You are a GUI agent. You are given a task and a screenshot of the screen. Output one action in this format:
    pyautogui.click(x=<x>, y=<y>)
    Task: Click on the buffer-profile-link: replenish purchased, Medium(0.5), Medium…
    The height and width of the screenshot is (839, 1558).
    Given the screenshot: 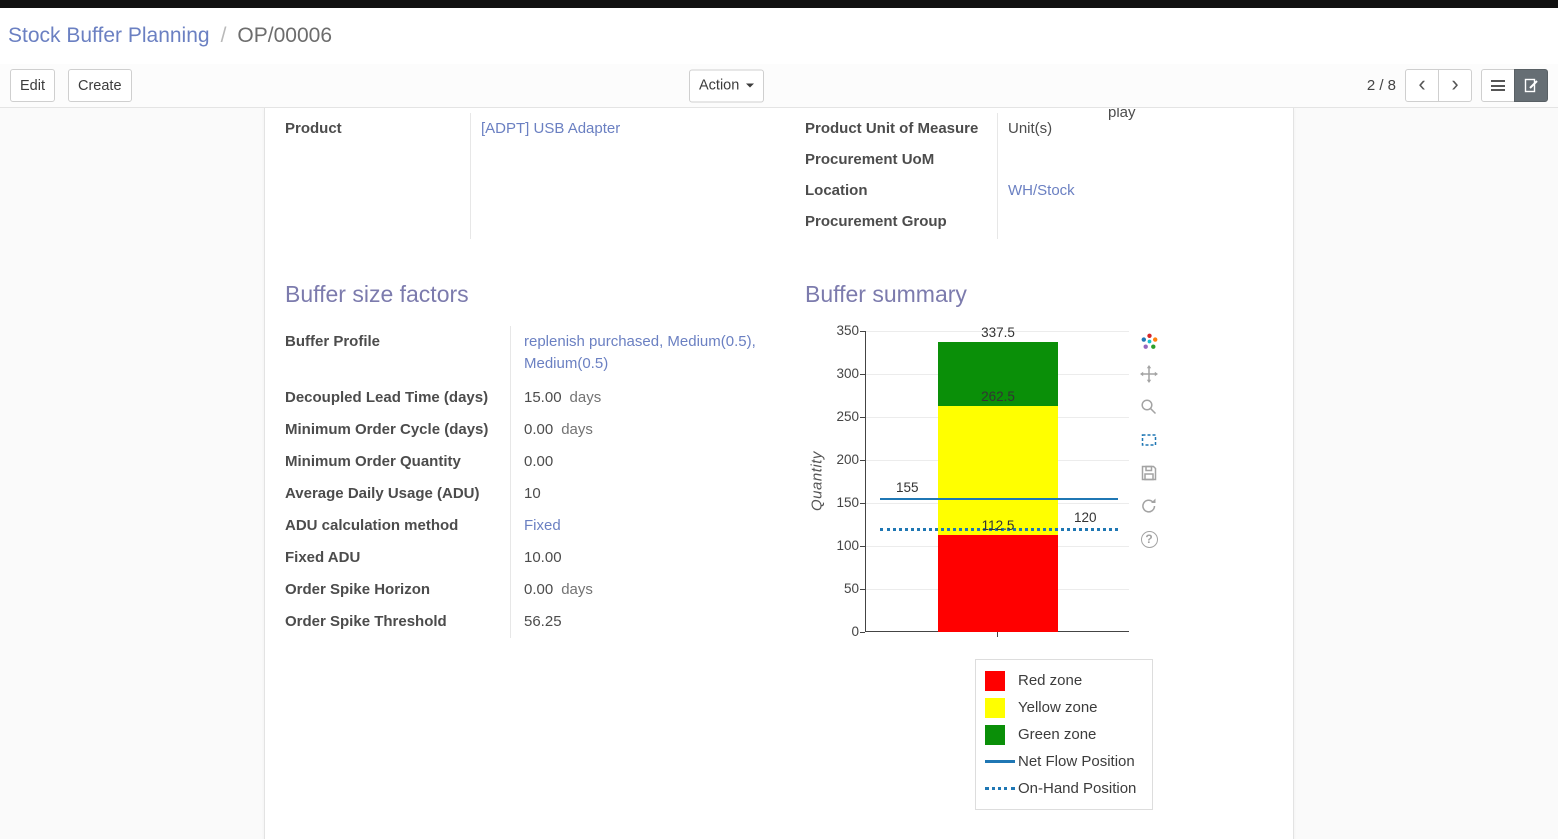 What is the action you would take?
    pyautogui.click(x=640, y=352)
    